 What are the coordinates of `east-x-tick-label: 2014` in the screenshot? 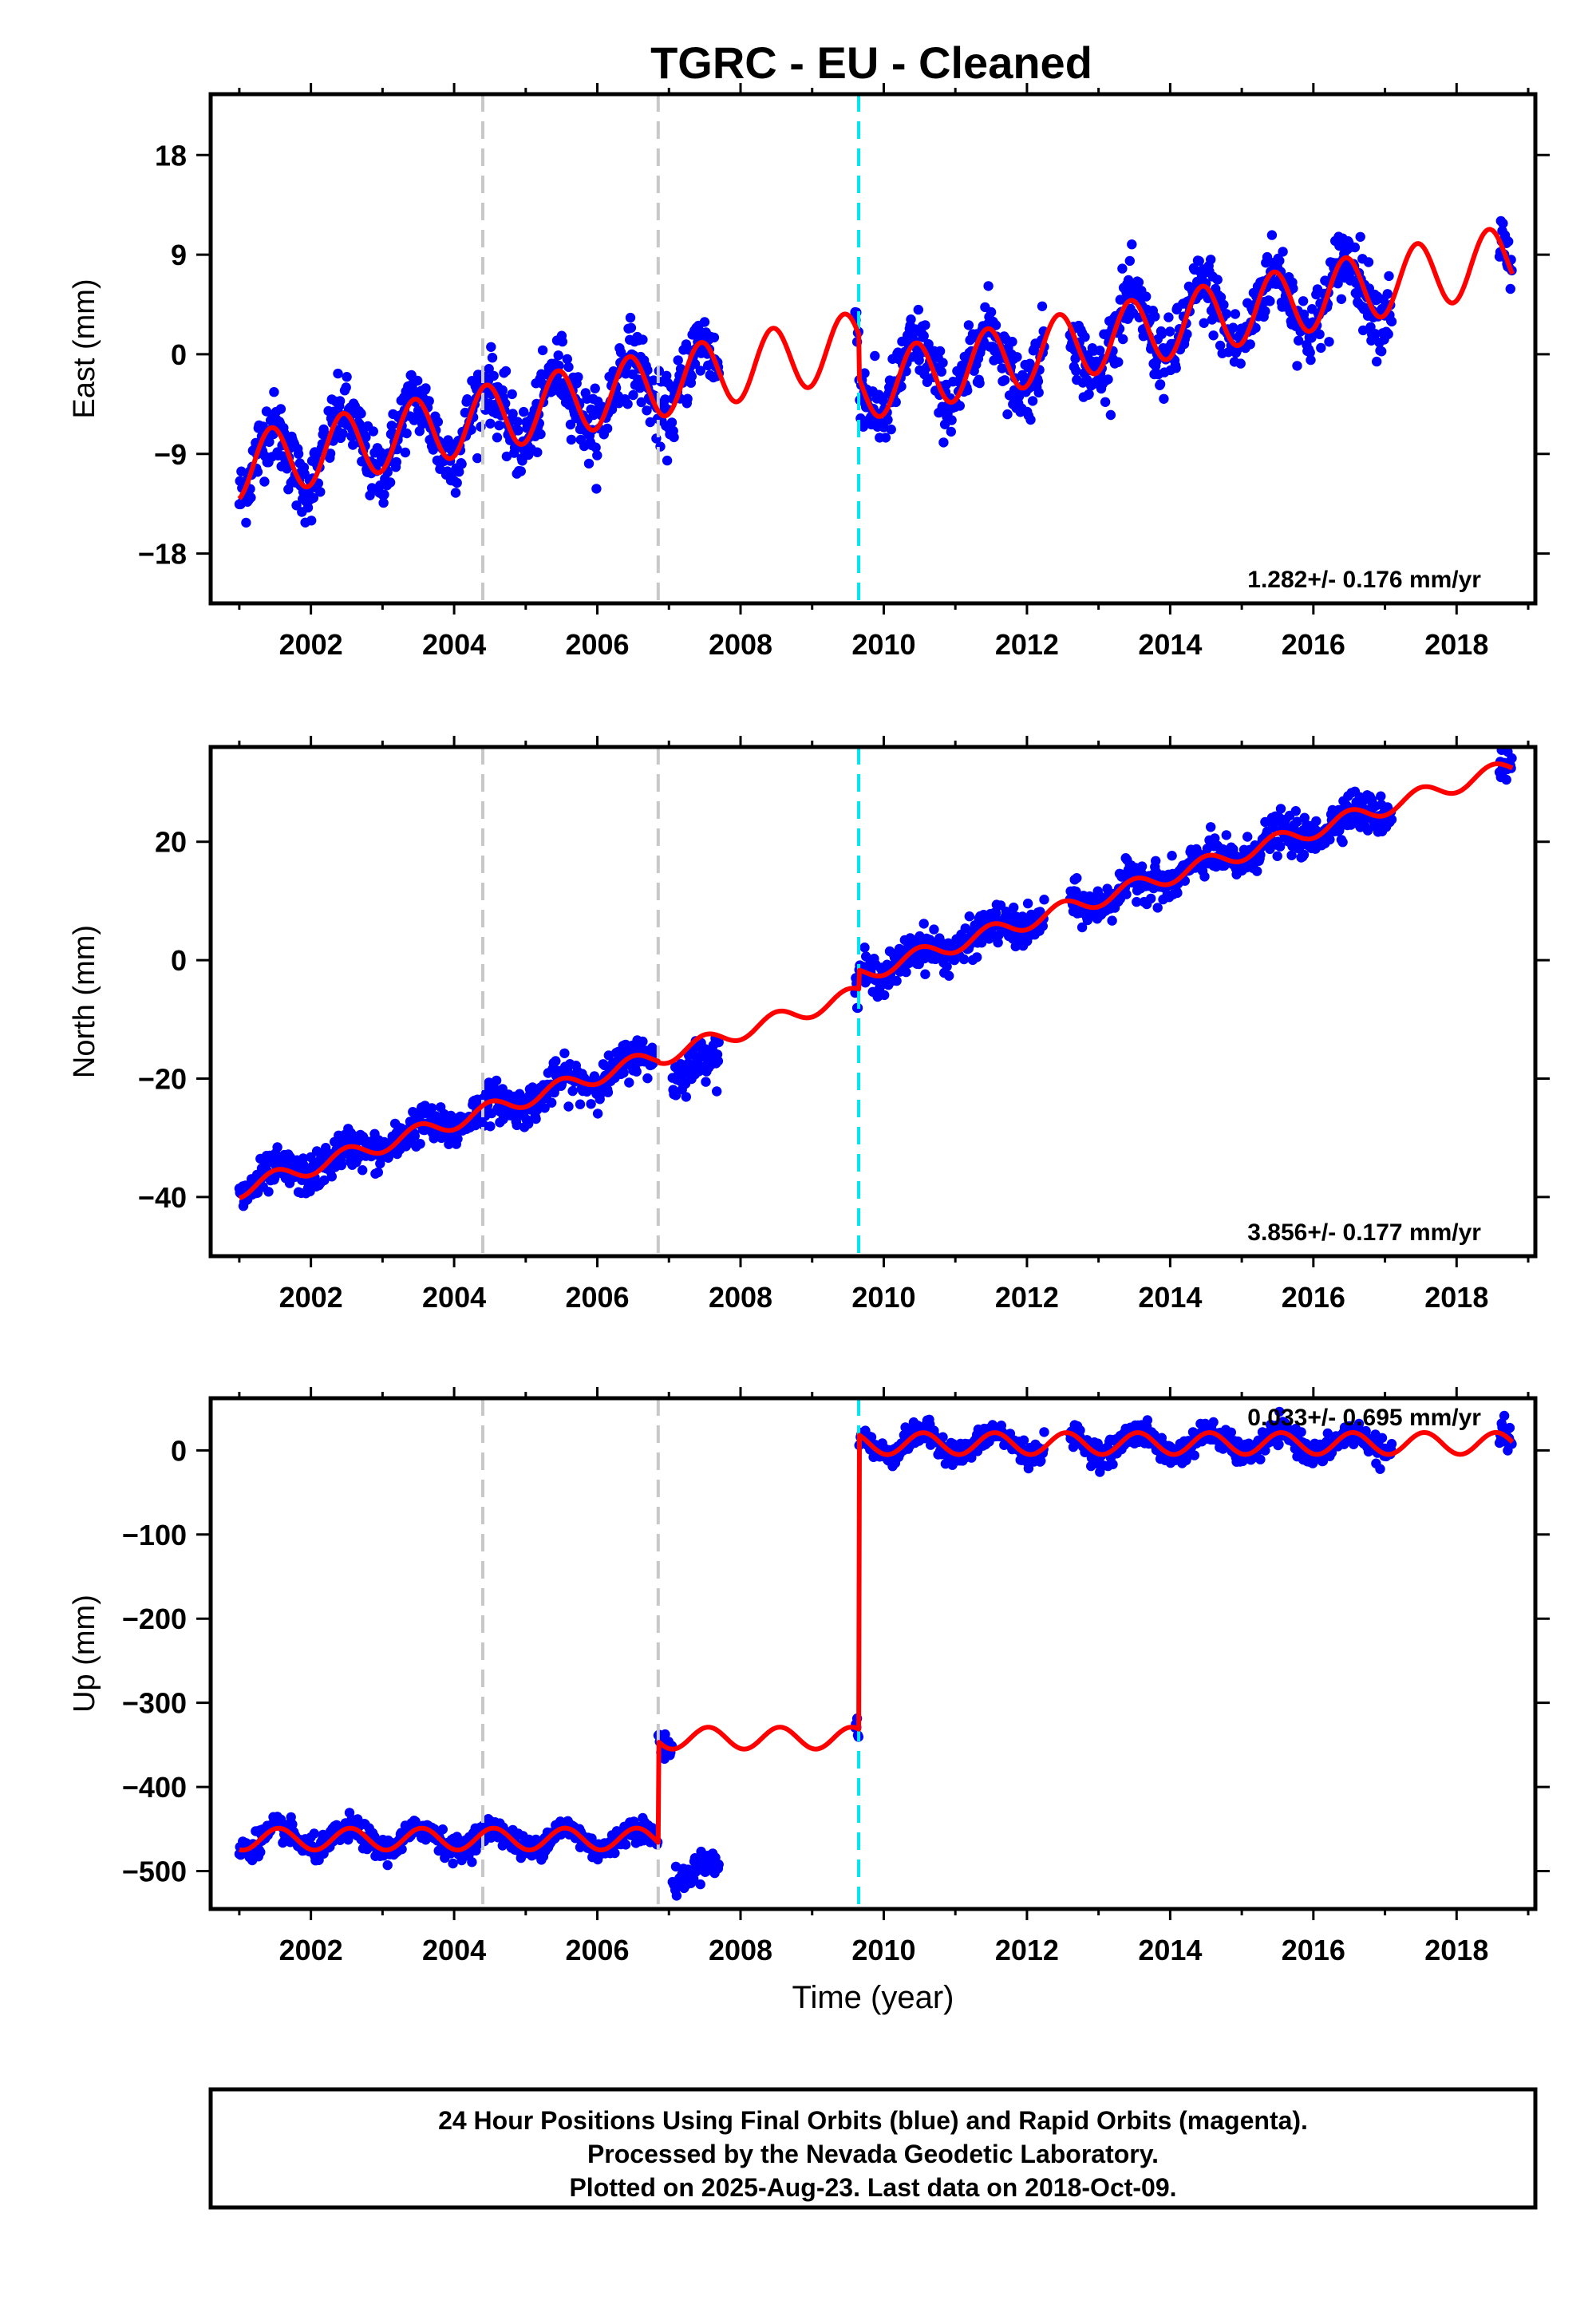 It's located at (1170, 644).